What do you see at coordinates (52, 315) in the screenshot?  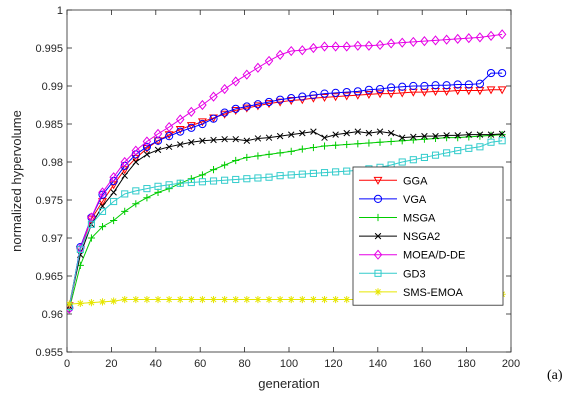 I see `y-tick-label: 0.96` at bounding box center [52, 315].